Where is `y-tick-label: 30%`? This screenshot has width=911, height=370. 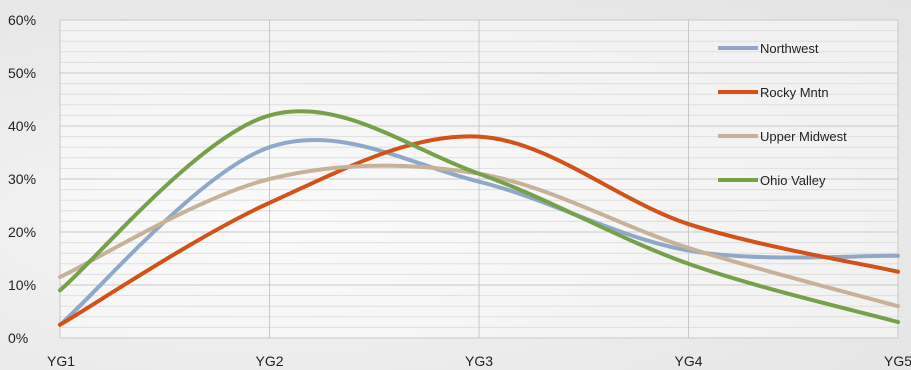
y-tick-label: 30% is located at coordinates (22, 179).